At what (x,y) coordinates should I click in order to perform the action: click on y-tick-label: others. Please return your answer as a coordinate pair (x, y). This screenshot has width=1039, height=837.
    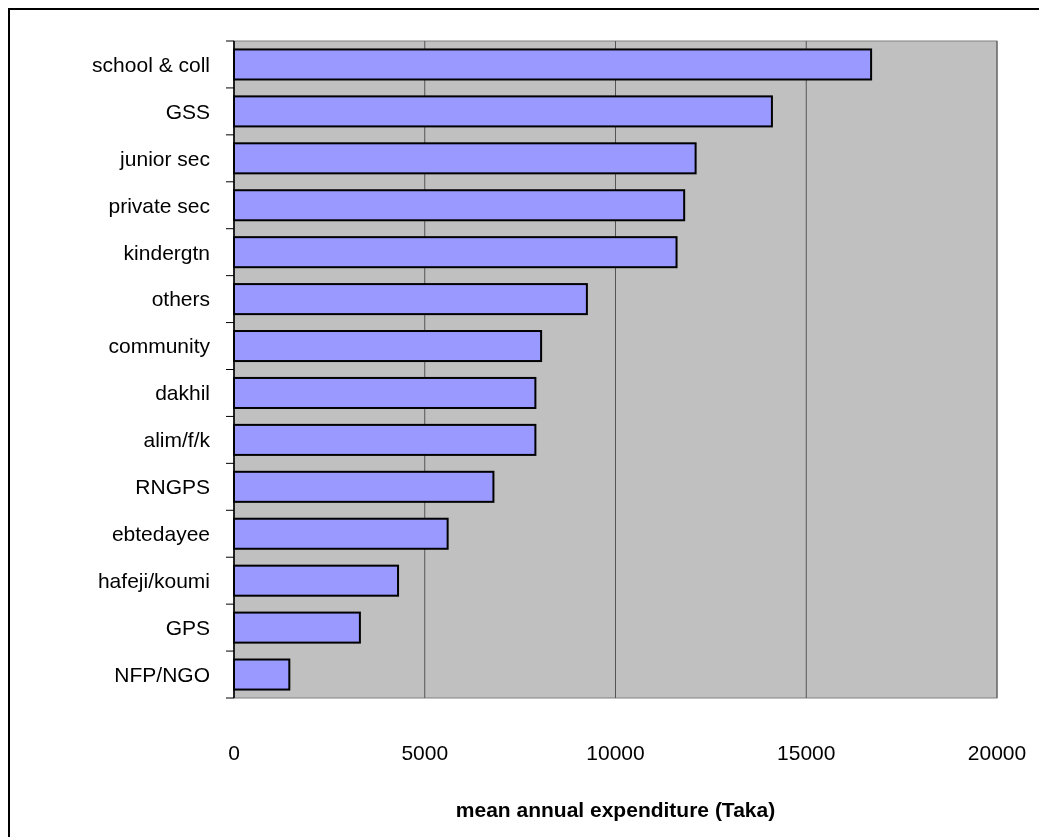
    Looking at the image, I should click on (180, 299).